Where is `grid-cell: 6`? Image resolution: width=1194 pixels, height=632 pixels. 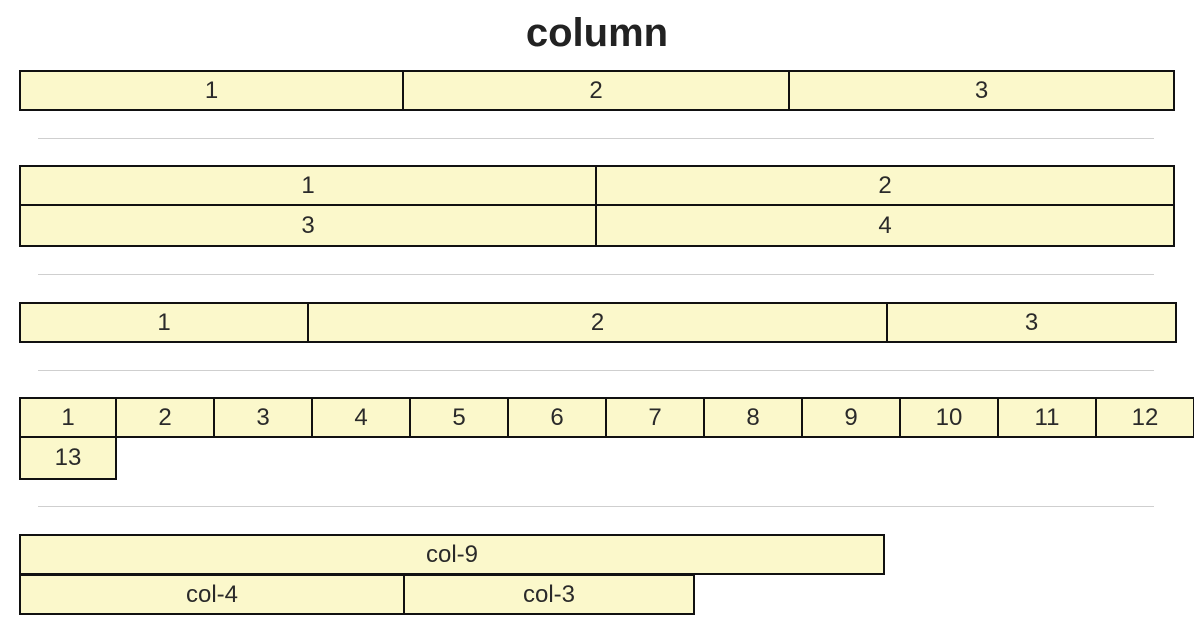
grid-cell: 6 is located at coordinates (557, 417).